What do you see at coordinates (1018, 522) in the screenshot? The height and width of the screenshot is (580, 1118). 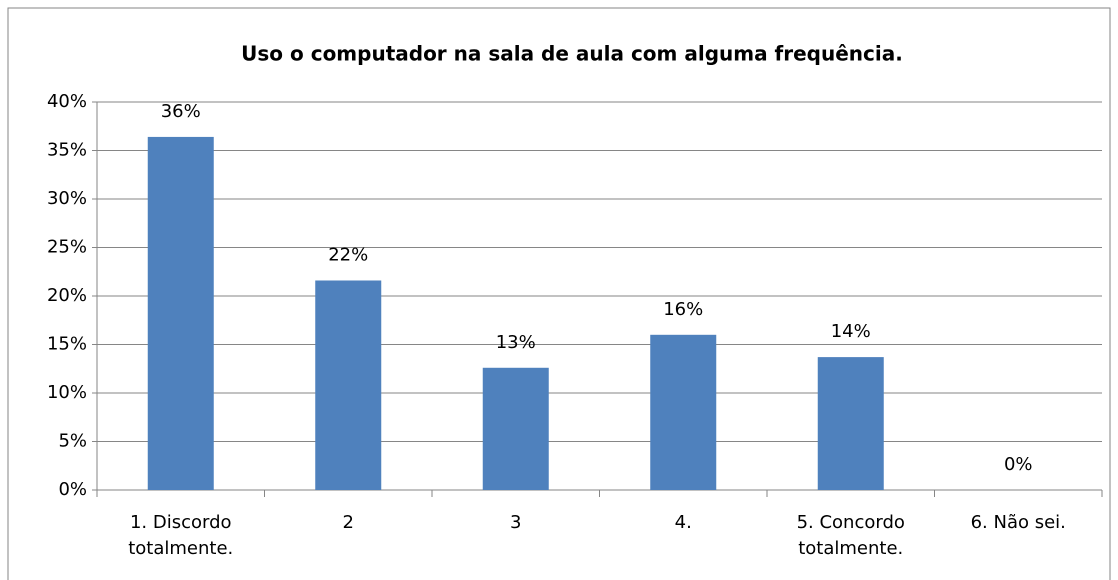 I see `x-tick-label: 6. Não sei.` at bounding box center [1018, 522].